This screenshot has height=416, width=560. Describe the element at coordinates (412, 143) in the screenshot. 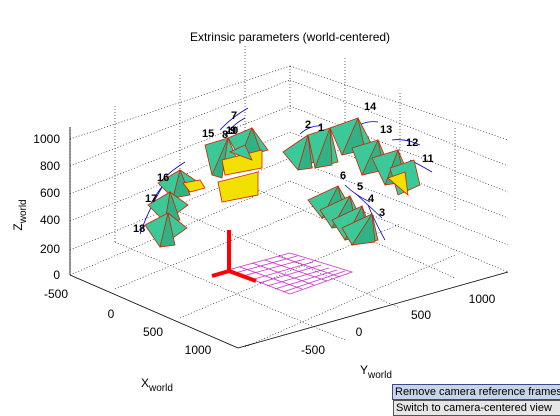

I see `camera-label-12: 12` at that location.